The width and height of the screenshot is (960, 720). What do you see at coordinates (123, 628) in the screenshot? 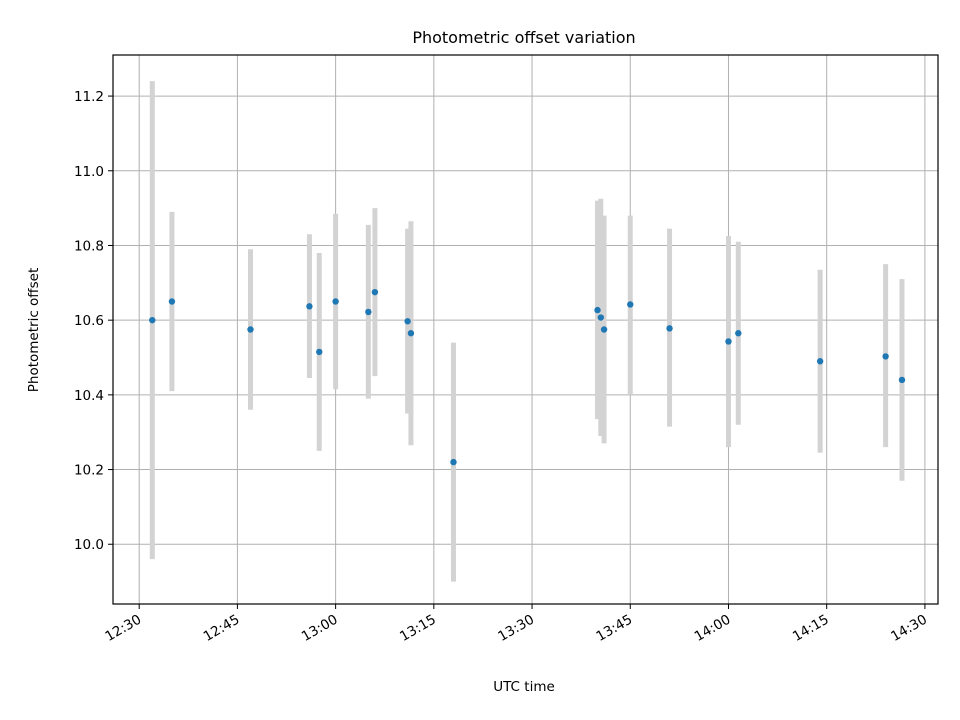
I see `x-tick-label: 12:30` at bounding box center [123, 628].